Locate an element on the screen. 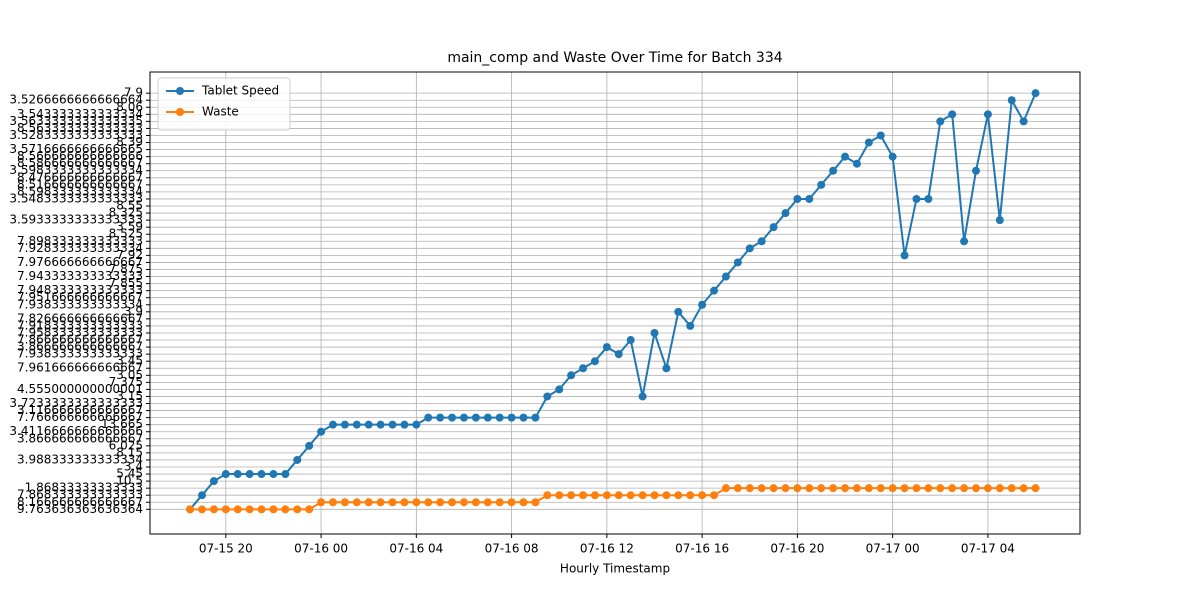  y-tick-label: 7.938333333333333 is located at coordinates (80, 354).